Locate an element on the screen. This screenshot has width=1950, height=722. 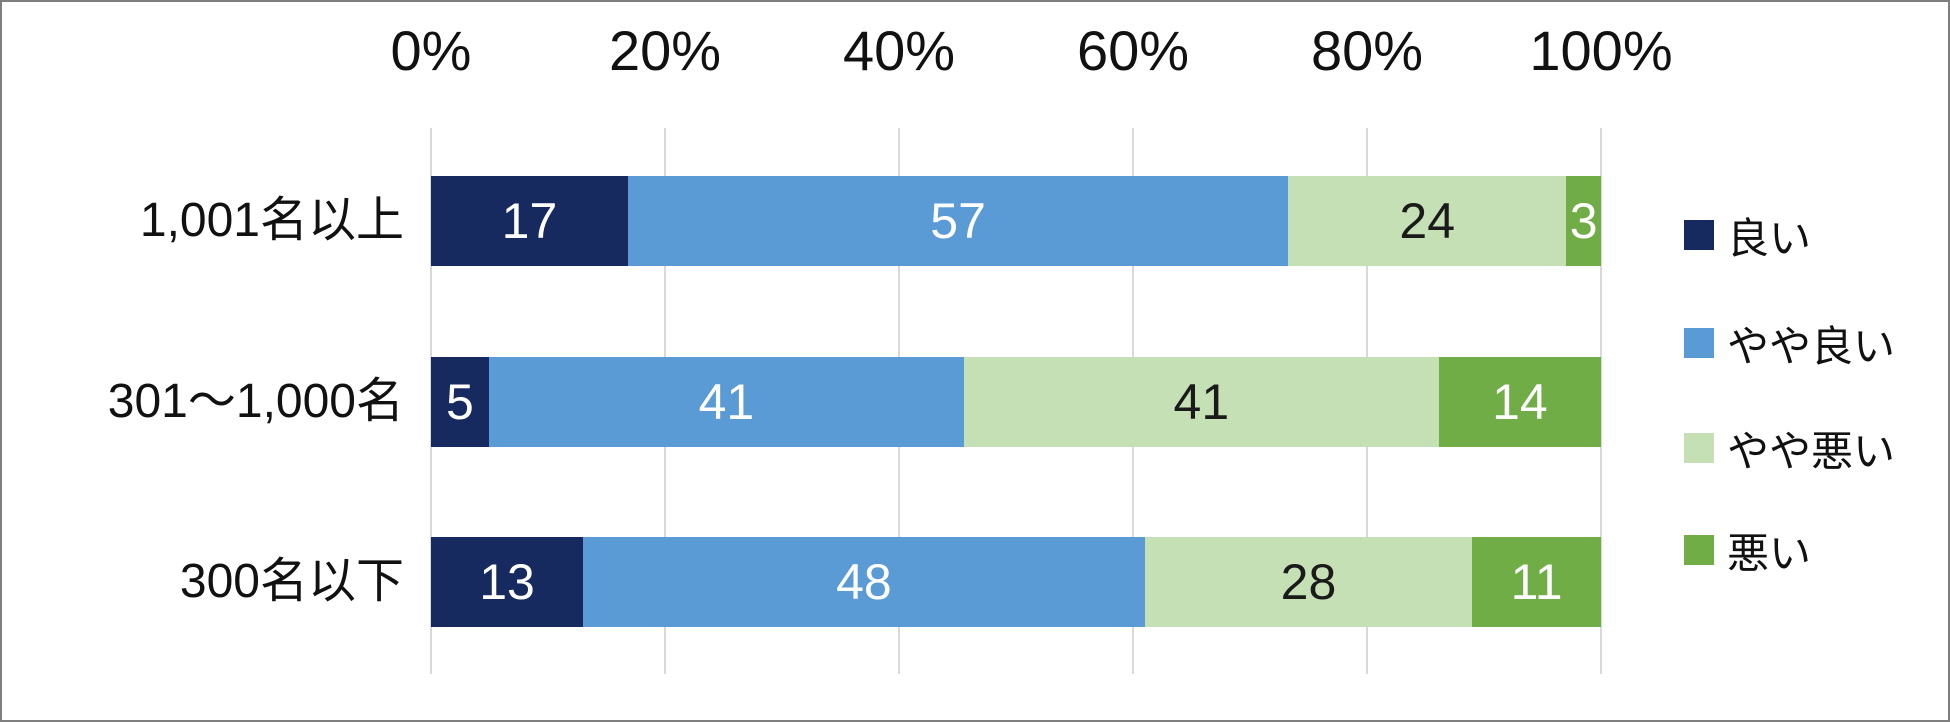
bar-segment: 11 is located at coordinates (1536, 582).